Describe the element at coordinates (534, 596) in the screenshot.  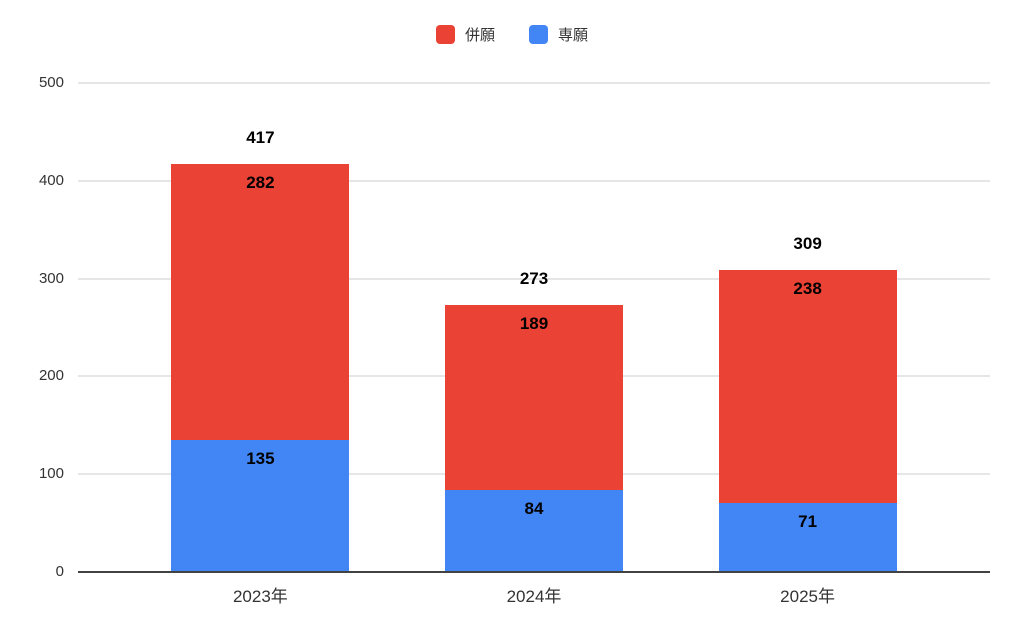
I see `x-axis-tick-label: 2024年` at that location.